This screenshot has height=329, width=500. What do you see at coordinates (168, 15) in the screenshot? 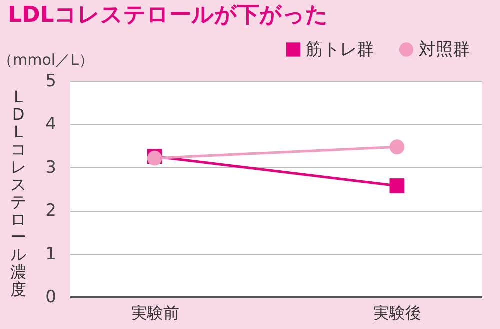
I see `chart-title: LDLコレステロールが下がった` at bounding box center [168, 15].